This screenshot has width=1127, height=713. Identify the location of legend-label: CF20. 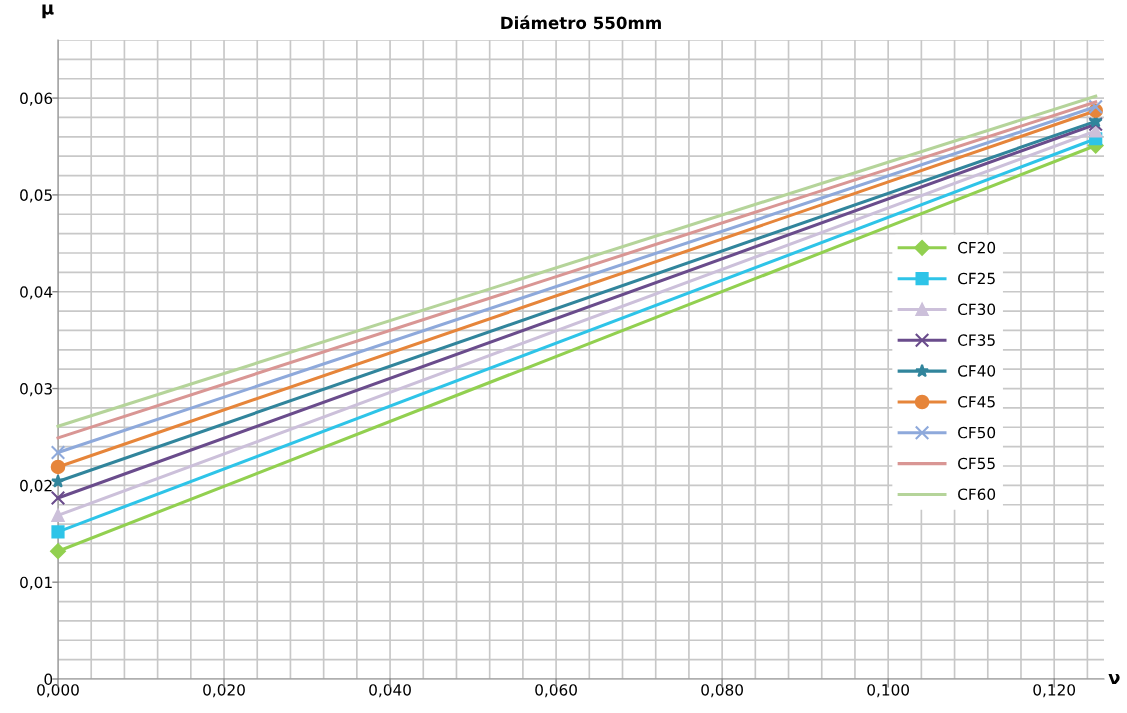
(977, 247).